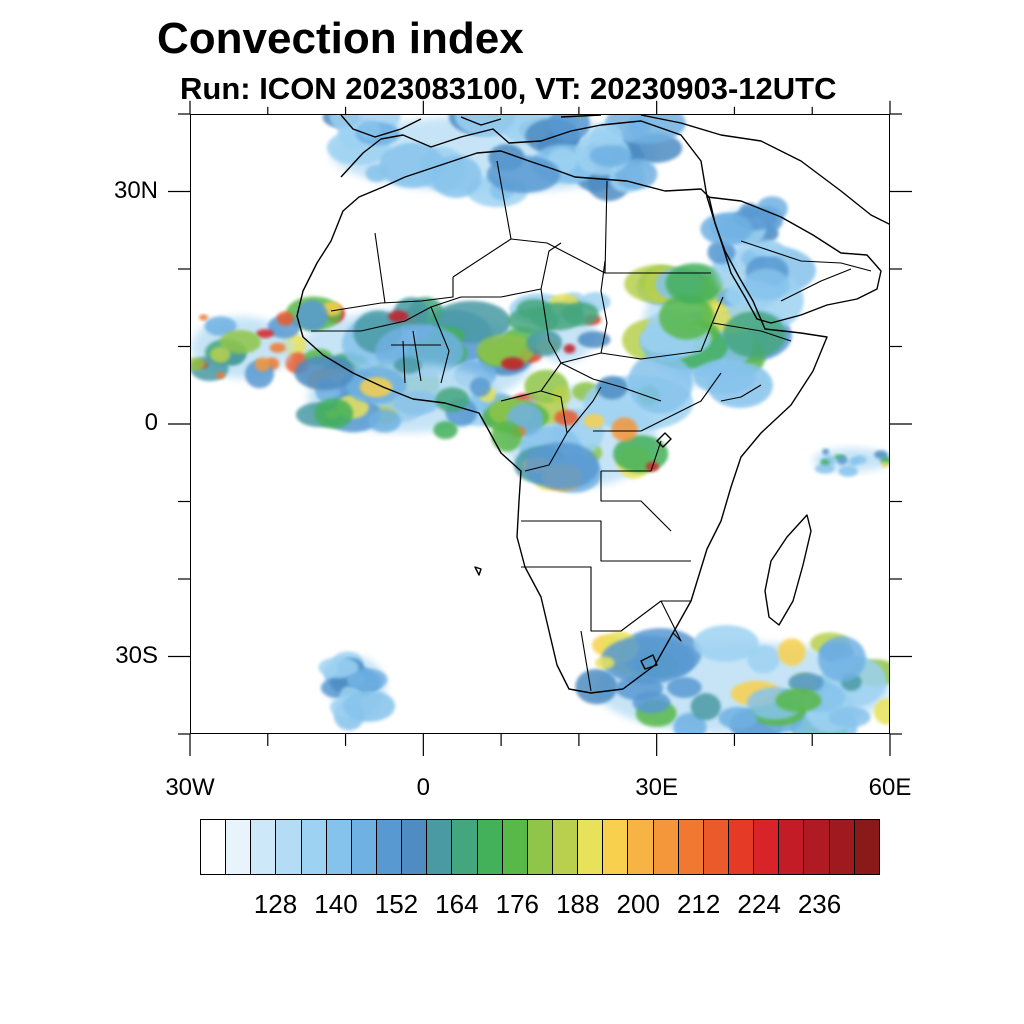 Image resolution: width=1024 pixels, height=1024 pixels. I want to click on x-tick-label: 60E, so click(890, 787).